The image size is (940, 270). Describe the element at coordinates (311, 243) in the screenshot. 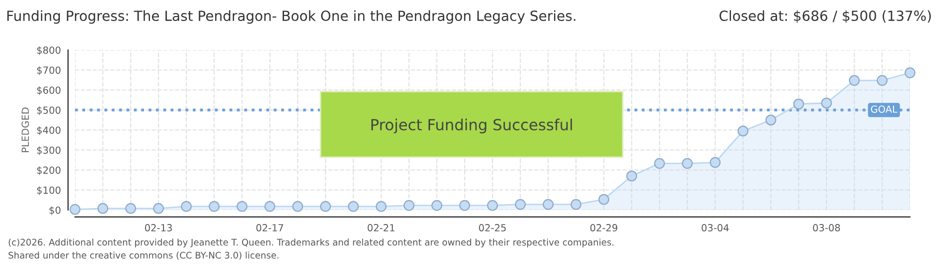

I see `text: (c)2026. Additional content provided by Jeanette T. Queen. Trademarks and related content are owned by their respective companies.` at that location.